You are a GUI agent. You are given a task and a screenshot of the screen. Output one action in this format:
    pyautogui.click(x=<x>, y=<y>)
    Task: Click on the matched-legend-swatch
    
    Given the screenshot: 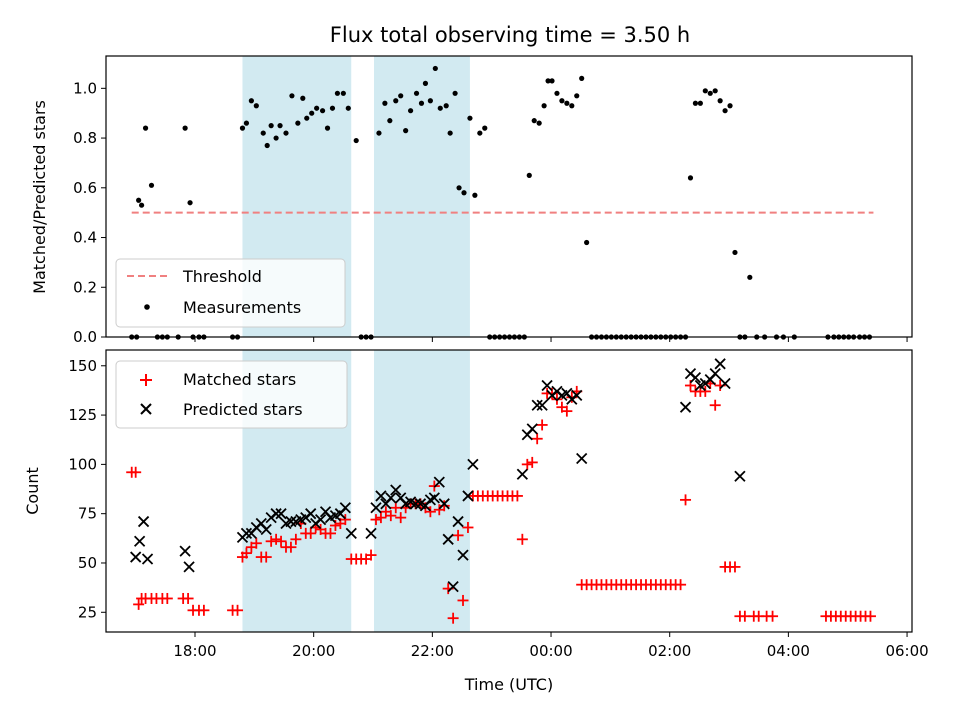 What is the action you would take?
    pyautogui.click(x=146, y=380)
    